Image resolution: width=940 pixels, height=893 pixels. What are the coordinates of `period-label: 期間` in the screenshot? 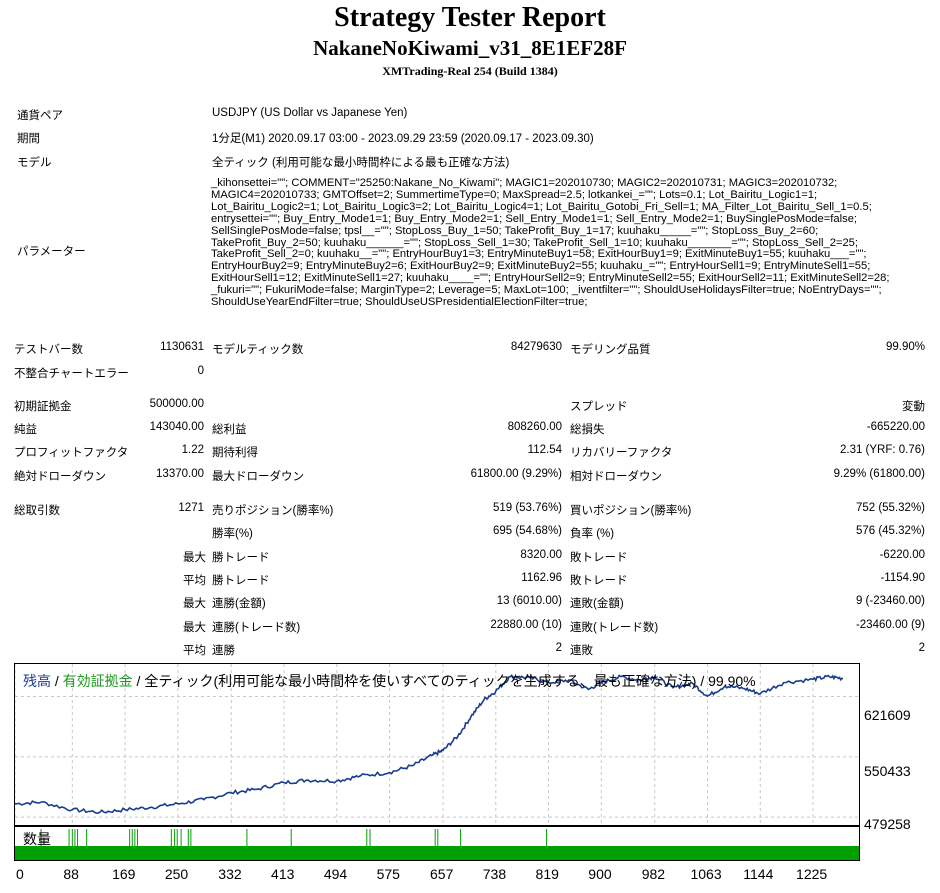 It's located at (28, 139).